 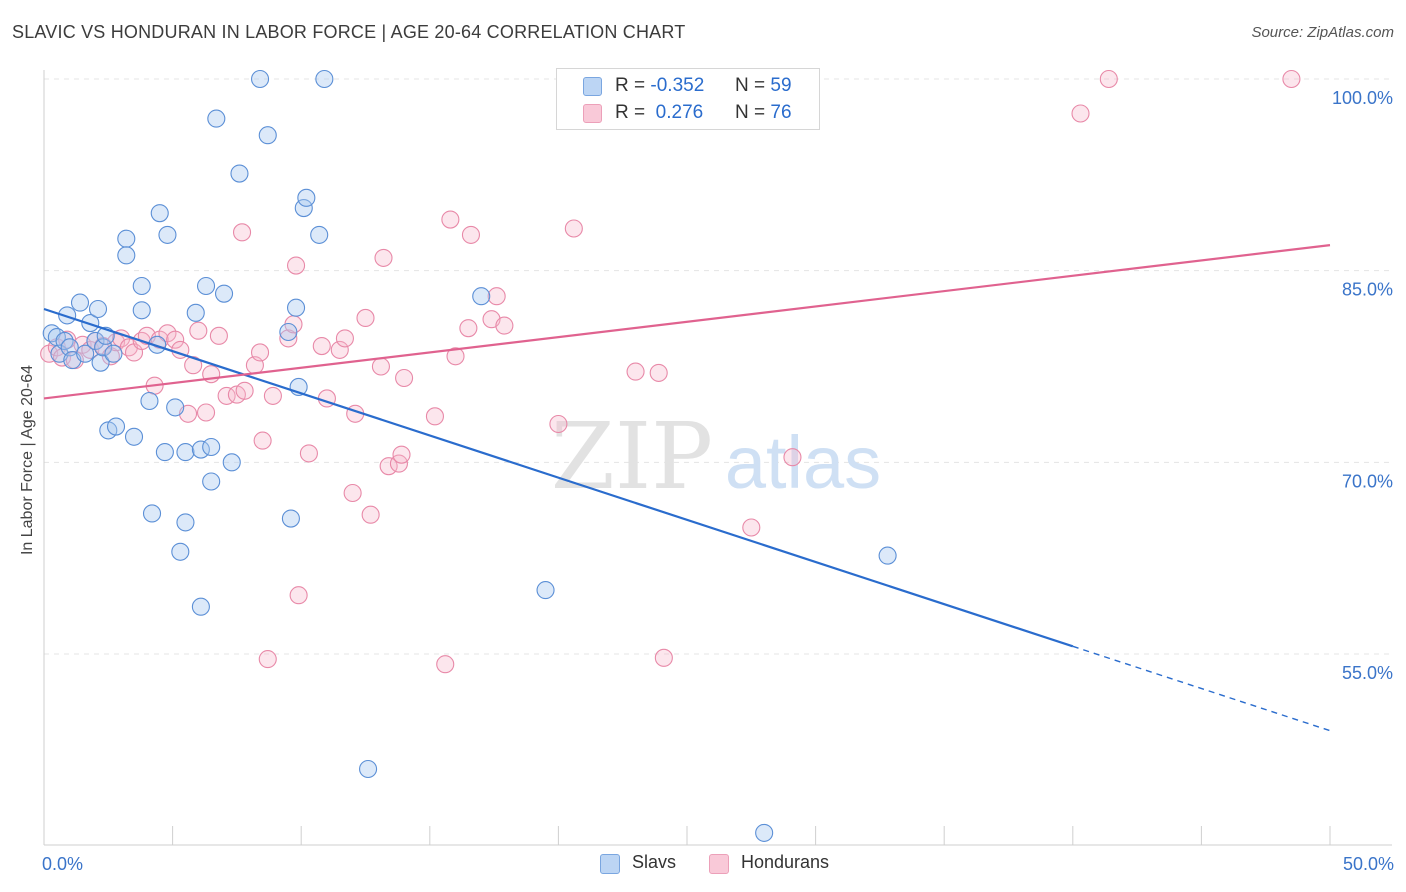 I want to click on slavs-legend-label: Slavs, so click(x=654, y=862).